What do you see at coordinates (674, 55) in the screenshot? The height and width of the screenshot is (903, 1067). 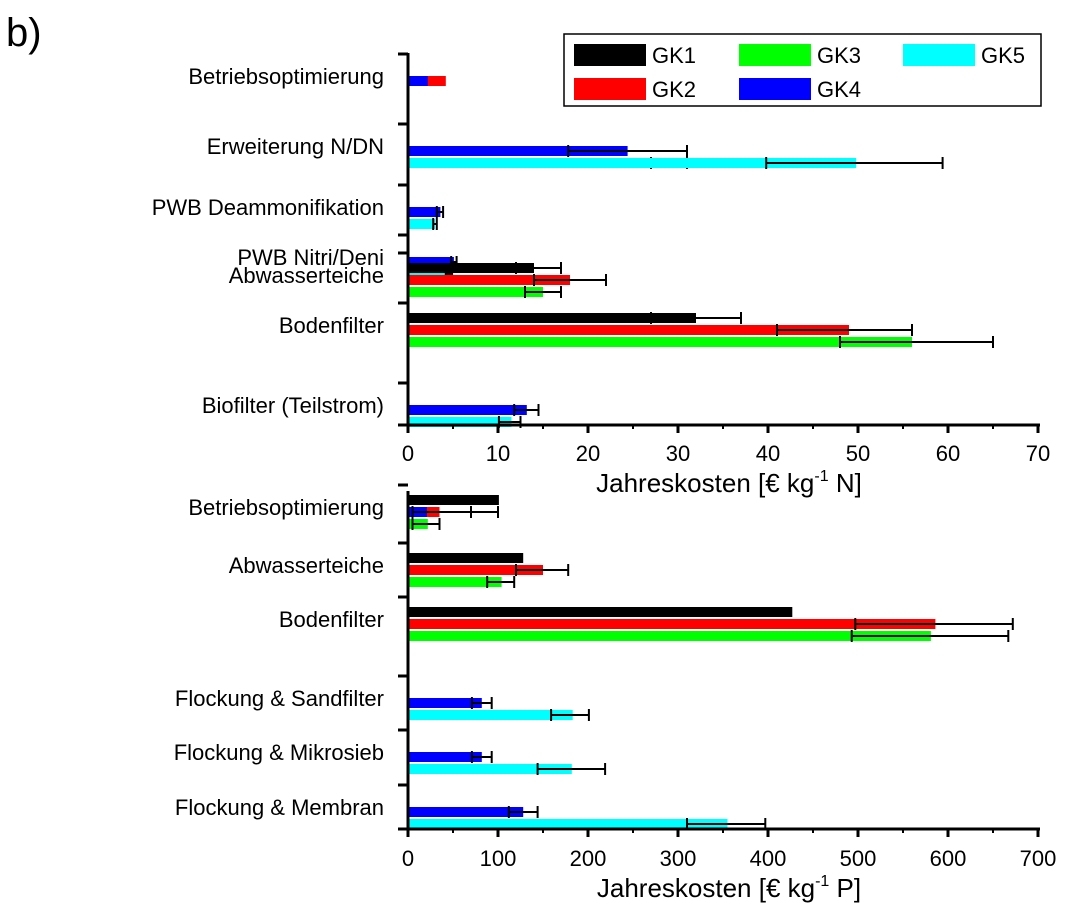 I see `legend-label-gk1: GK1` at bounding box center [674, 55].